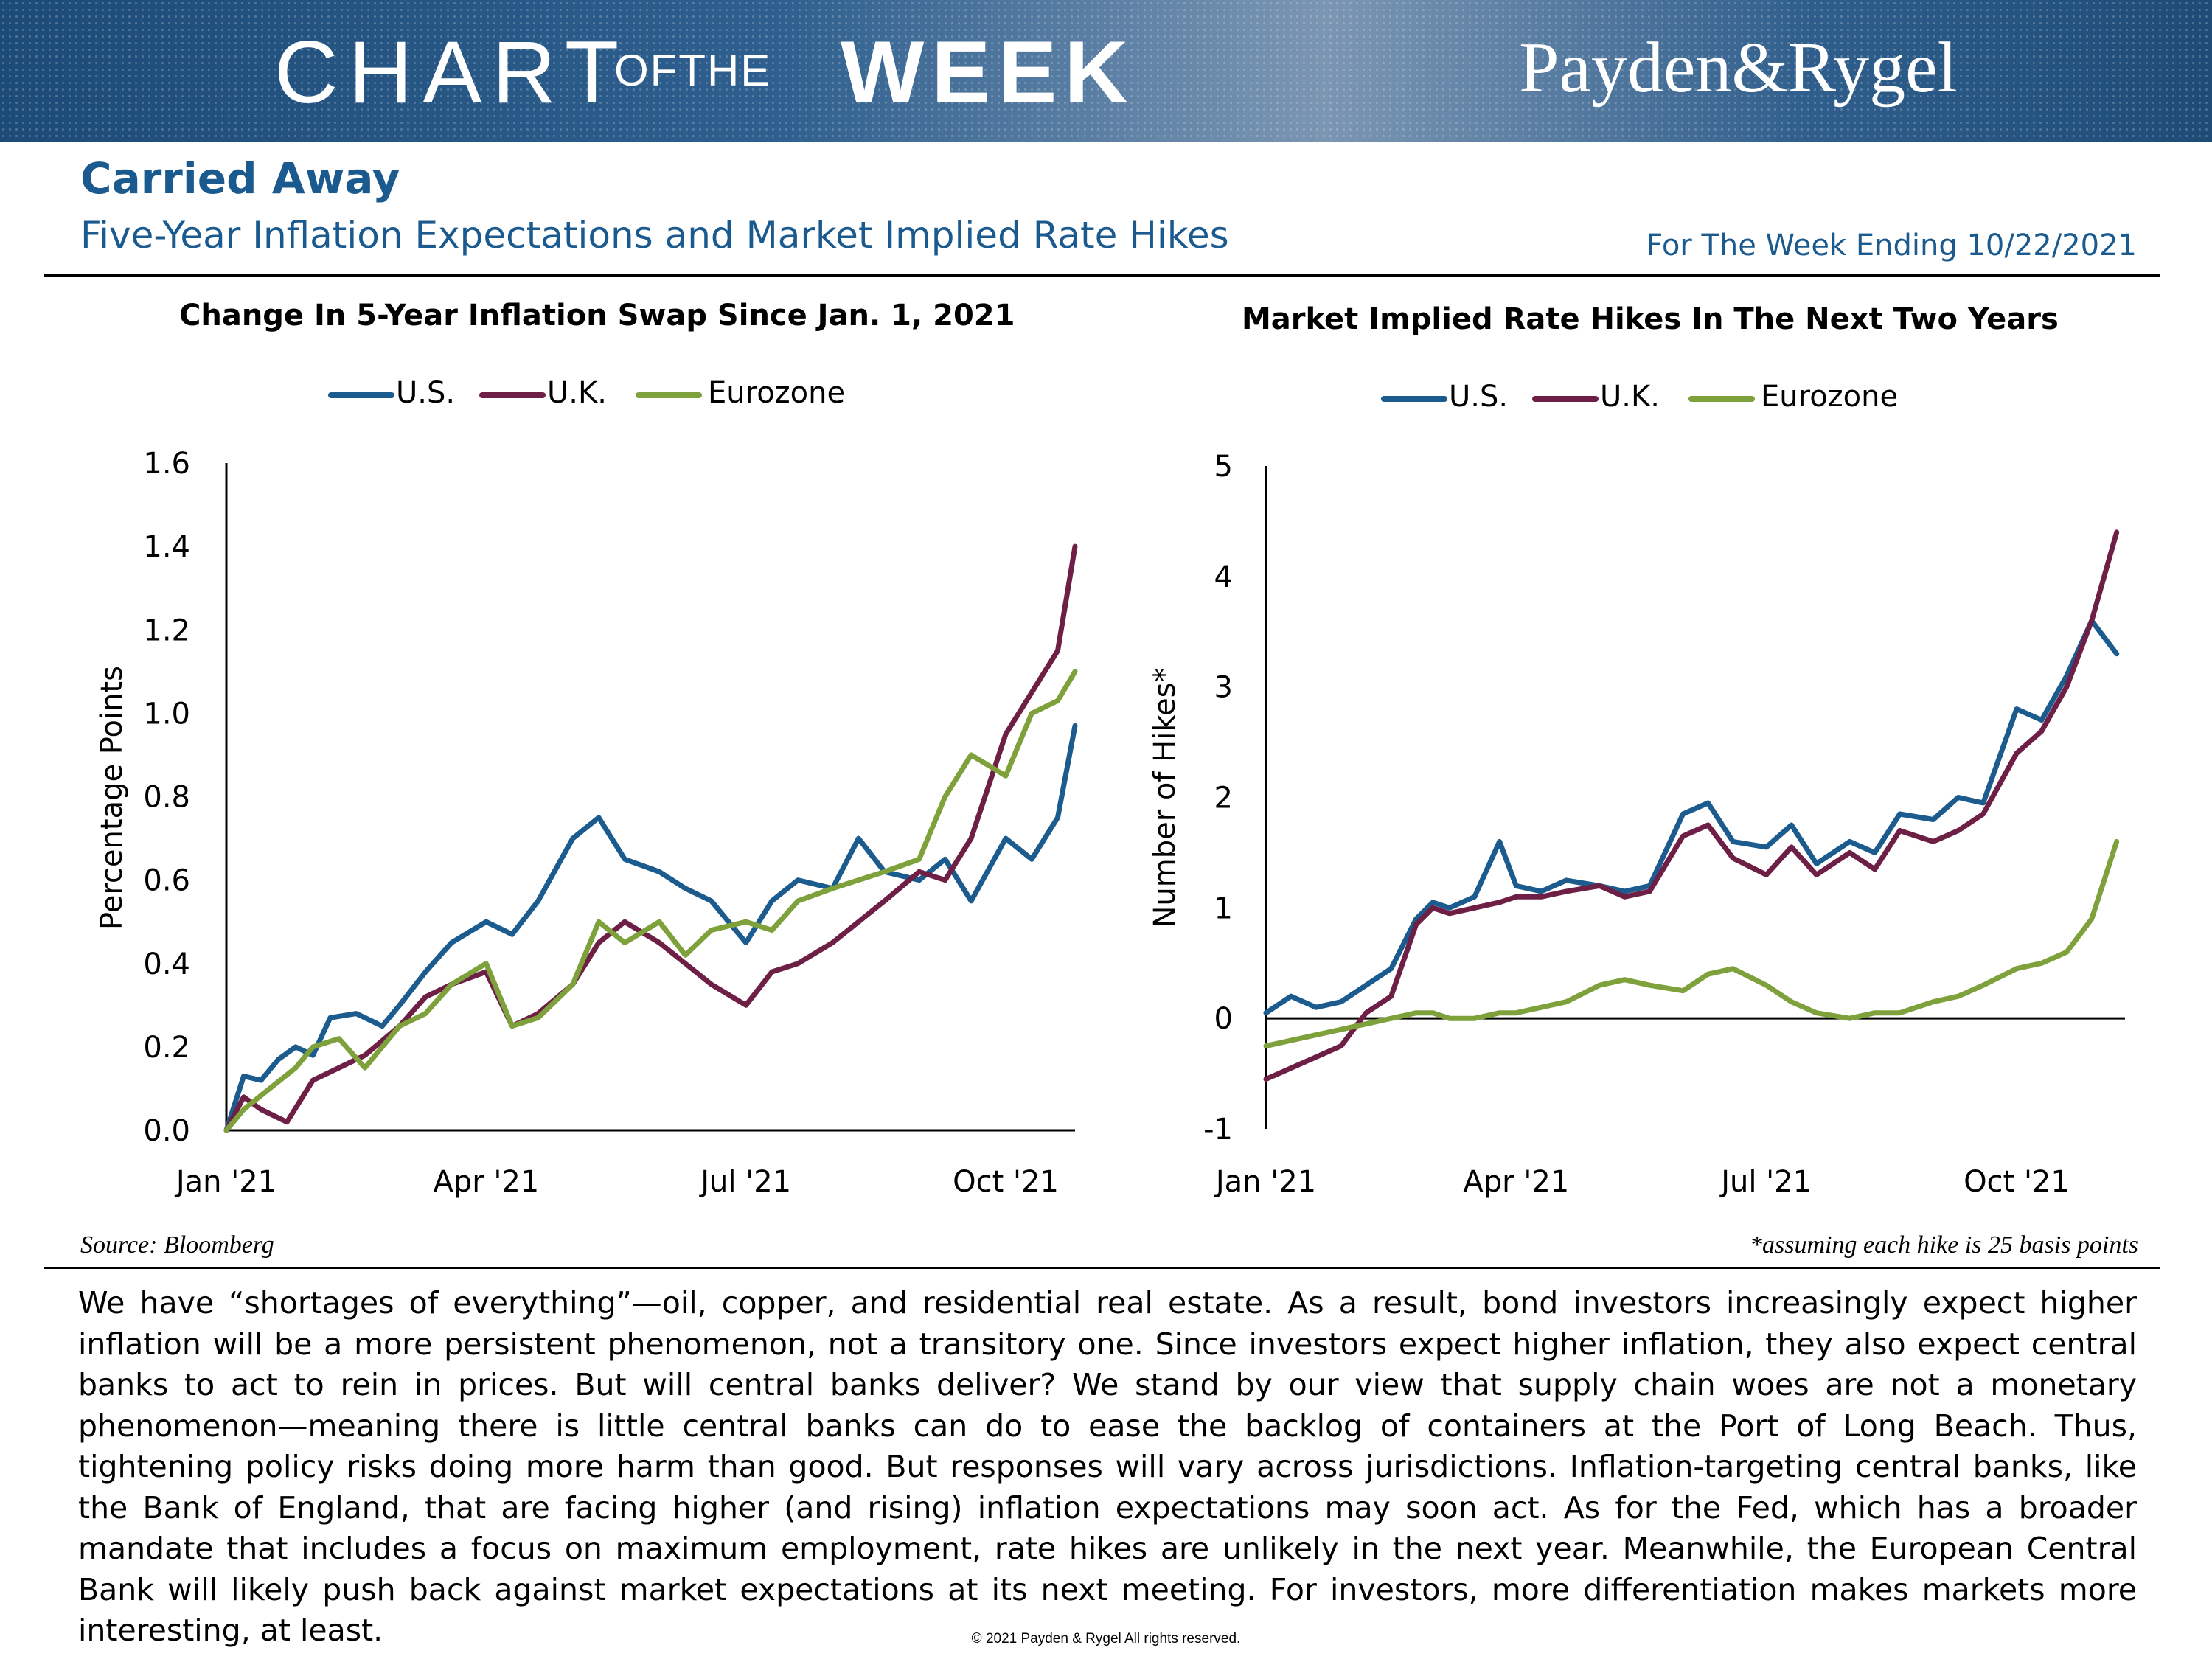  What do you see at coordinates (1223, 467) in the screenshot?
I see `chart2-y-tick-label: 5` at bounding box center [1223, 467].